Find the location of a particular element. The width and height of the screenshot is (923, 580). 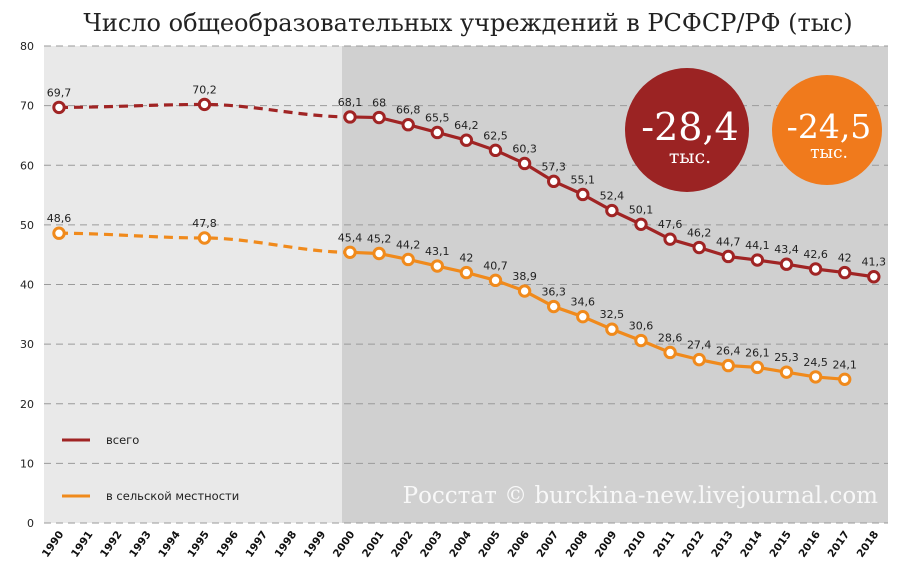

watermark: Росстат © burckina-new.livejournal.com is located at coordinates (641, 496).